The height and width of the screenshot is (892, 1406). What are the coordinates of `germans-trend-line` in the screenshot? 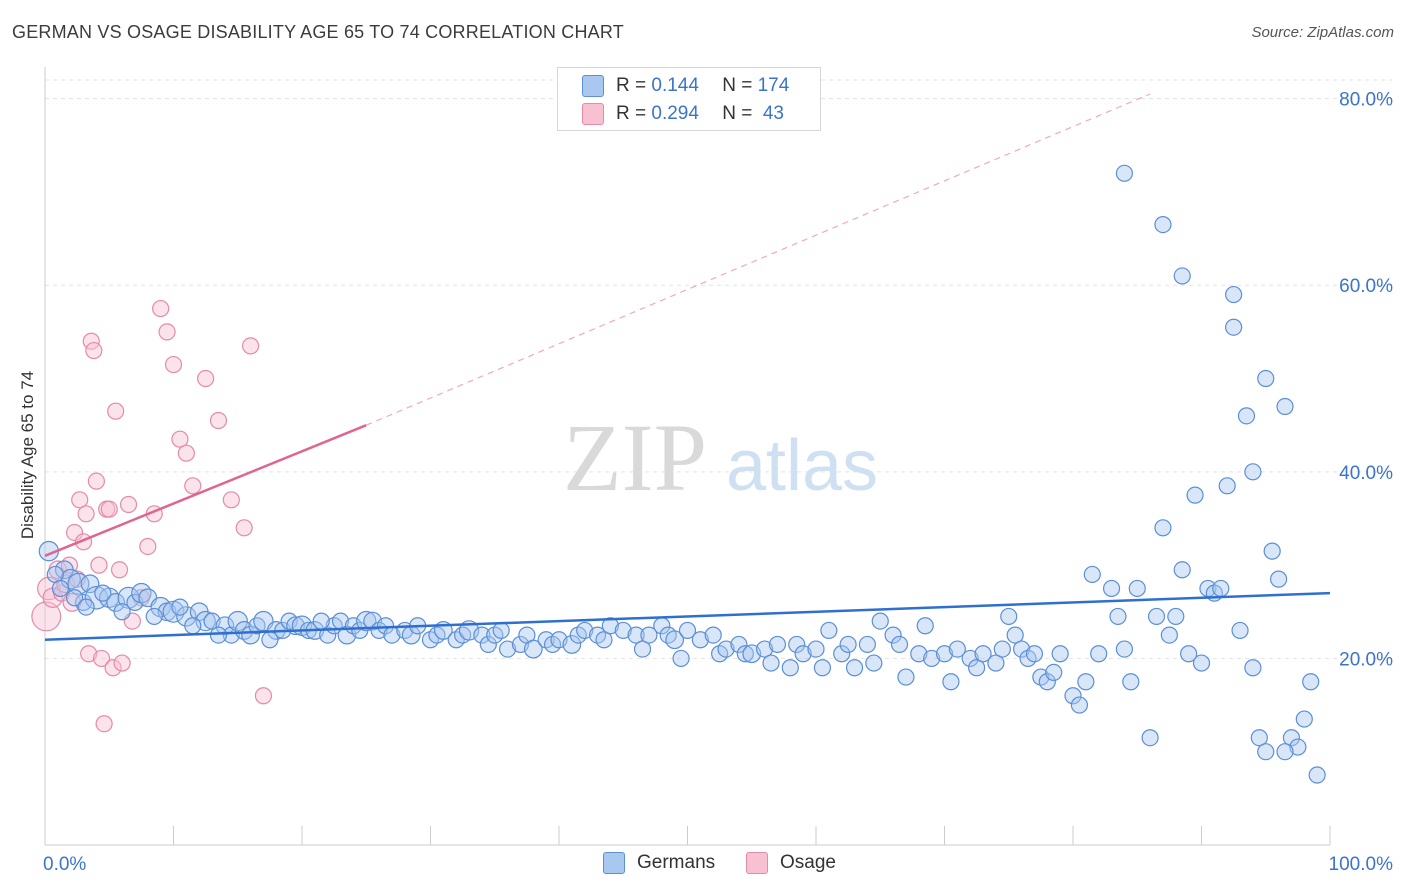 It's located at (687, 616).